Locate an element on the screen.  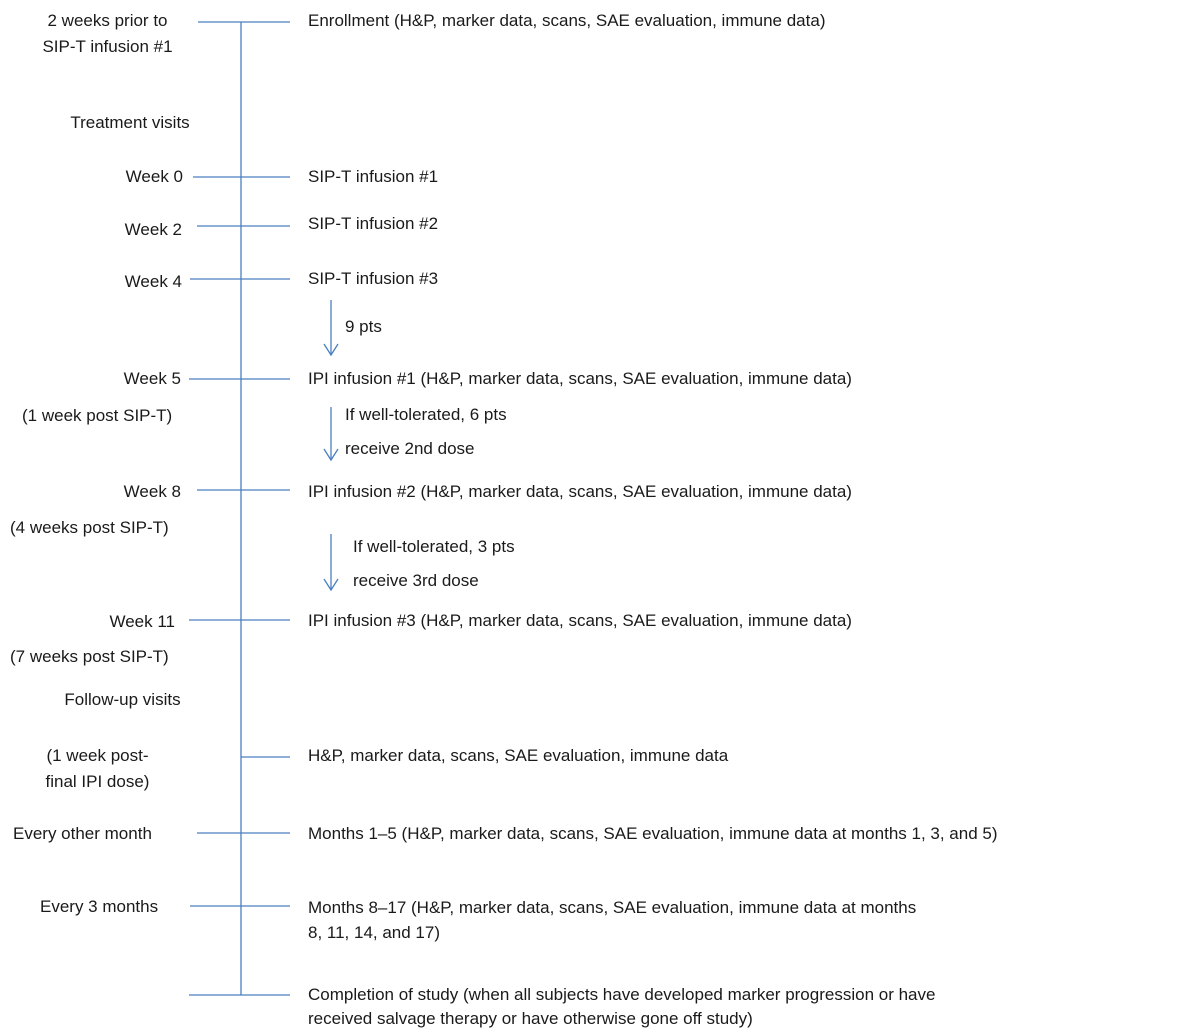
week11-sub-label: (7 weeks post SIP-T) is located at coordinates (89, 657).